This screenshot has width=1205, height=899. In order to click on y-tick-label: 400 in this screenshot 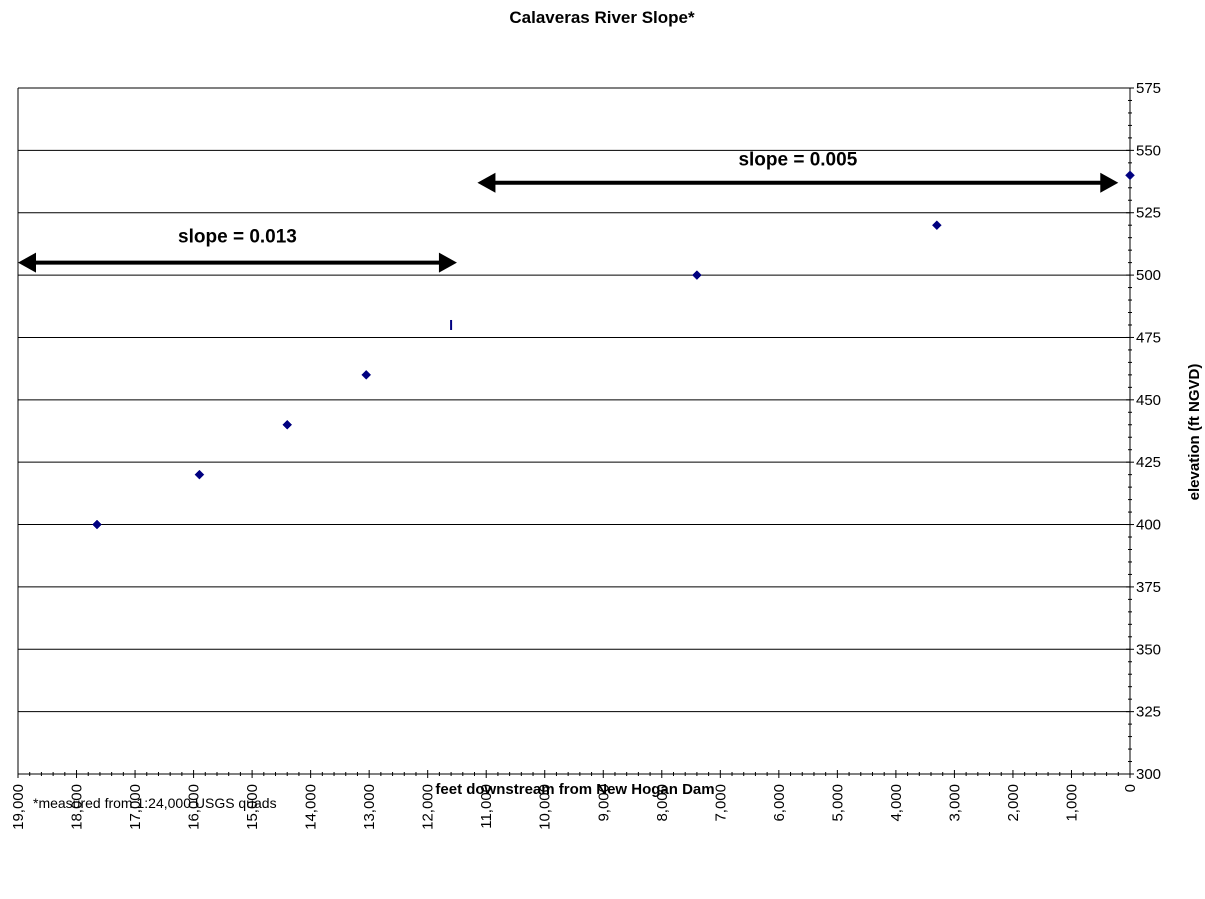, I will do `click(1148, 525)`.